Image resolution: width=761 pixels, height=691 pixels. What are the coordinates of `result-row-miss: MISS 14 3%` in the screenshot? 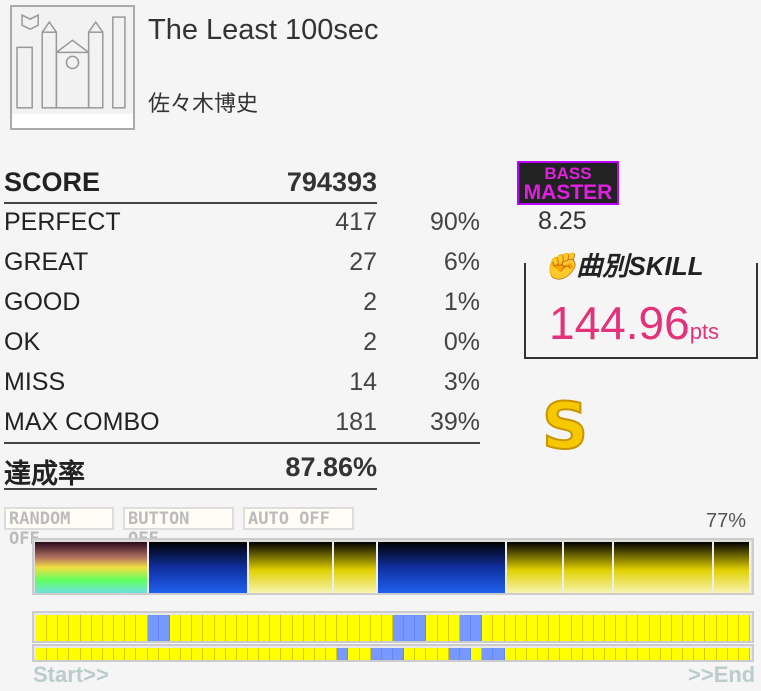 It's located at (242, 382).